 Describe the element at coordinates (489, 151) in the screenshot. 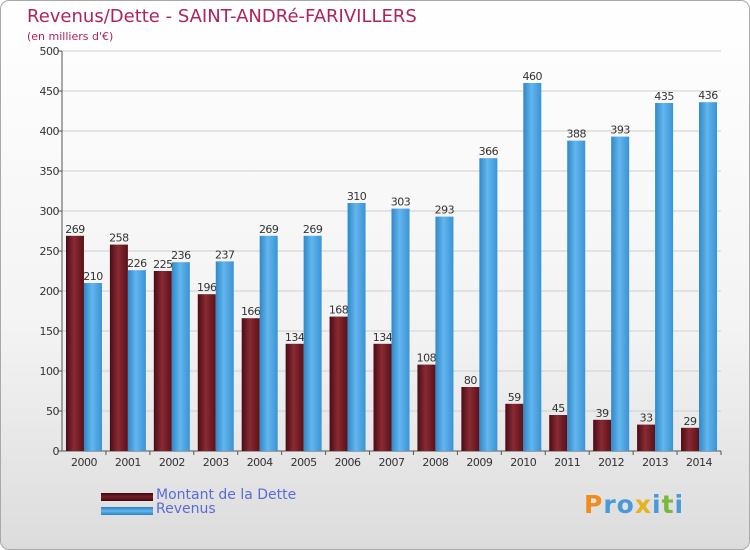

I see `data-label: 366` at that location.